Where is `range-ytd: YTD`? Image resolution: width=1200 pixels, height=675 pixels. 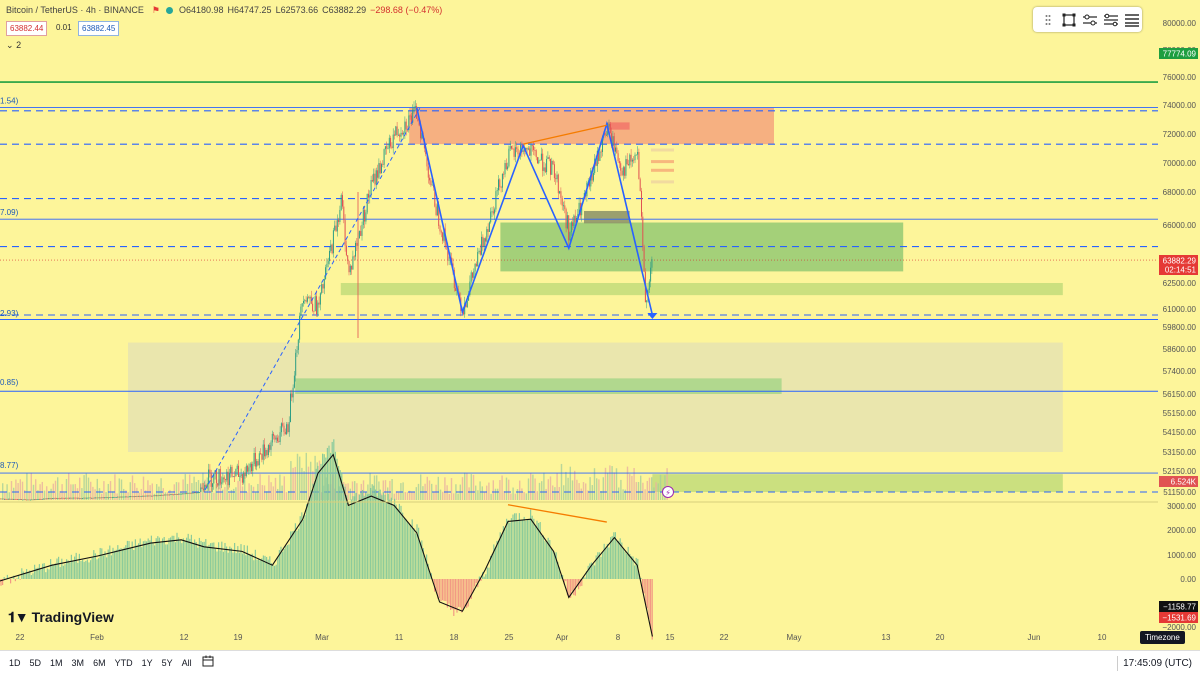 range-ytd: YTD is located at coordinates (123, 663).